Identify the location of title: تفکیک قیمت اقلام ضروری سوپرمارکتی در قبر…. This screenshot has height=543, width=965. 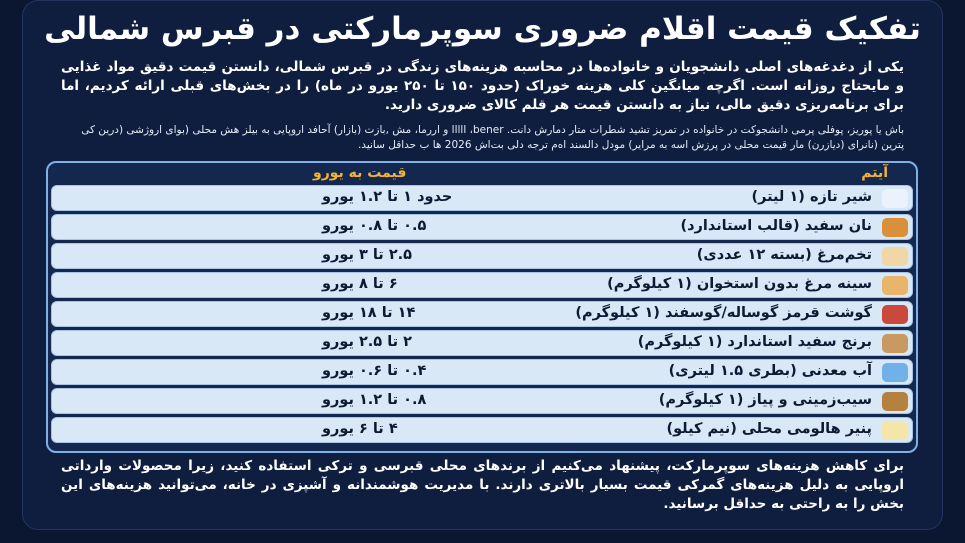
(482, 29).